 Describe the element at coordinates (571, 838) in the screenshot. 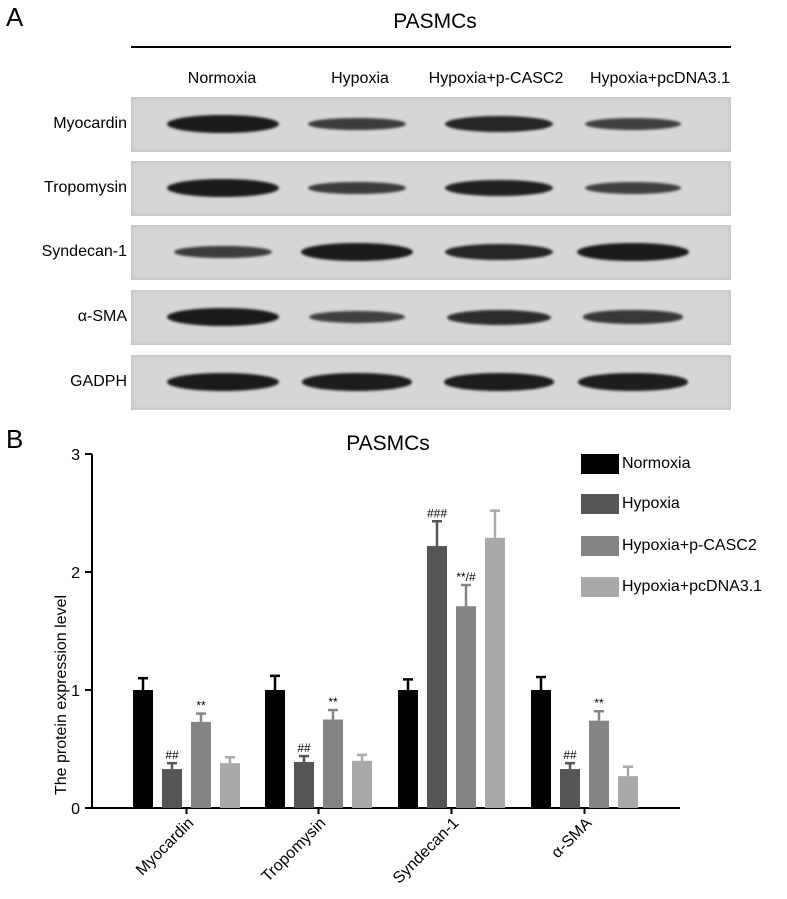

I see `x-tick-label: α-SMA` at that location.